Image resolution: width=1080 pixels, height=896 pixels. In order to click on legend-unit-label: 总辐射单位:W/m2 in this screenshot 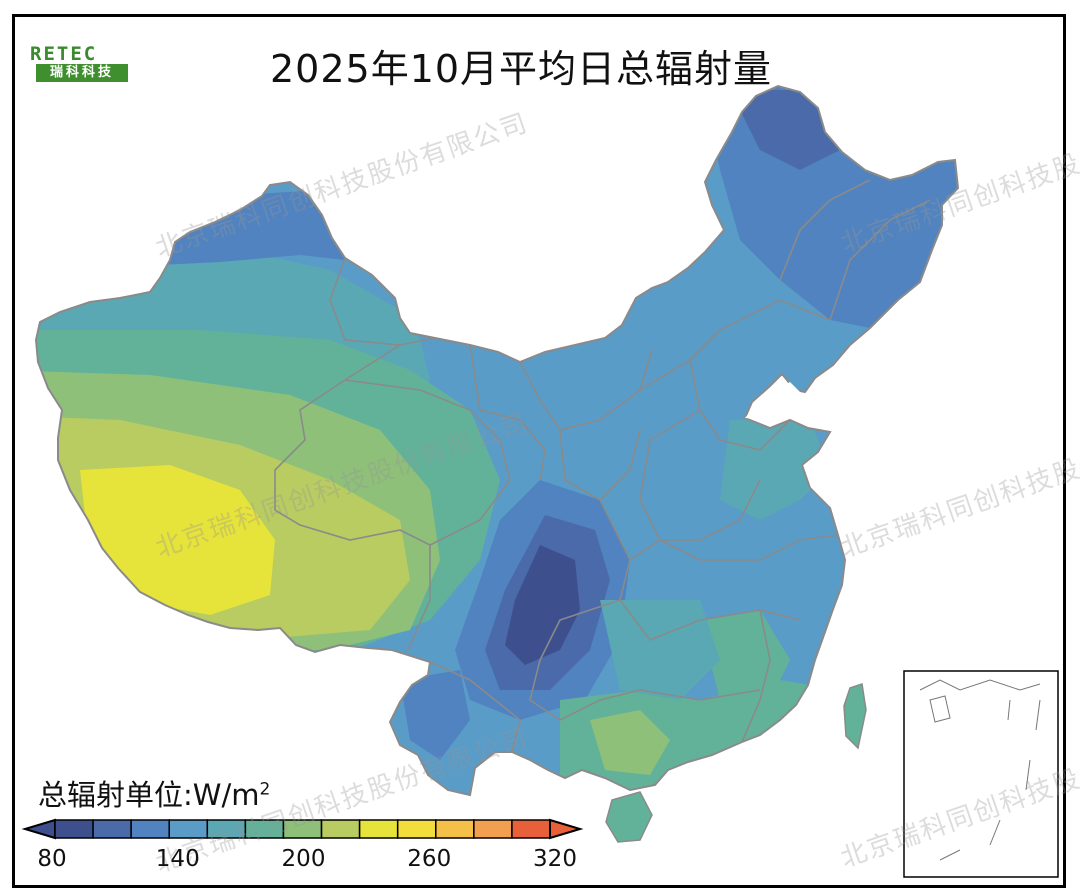, I will do `click(154, 793)`.